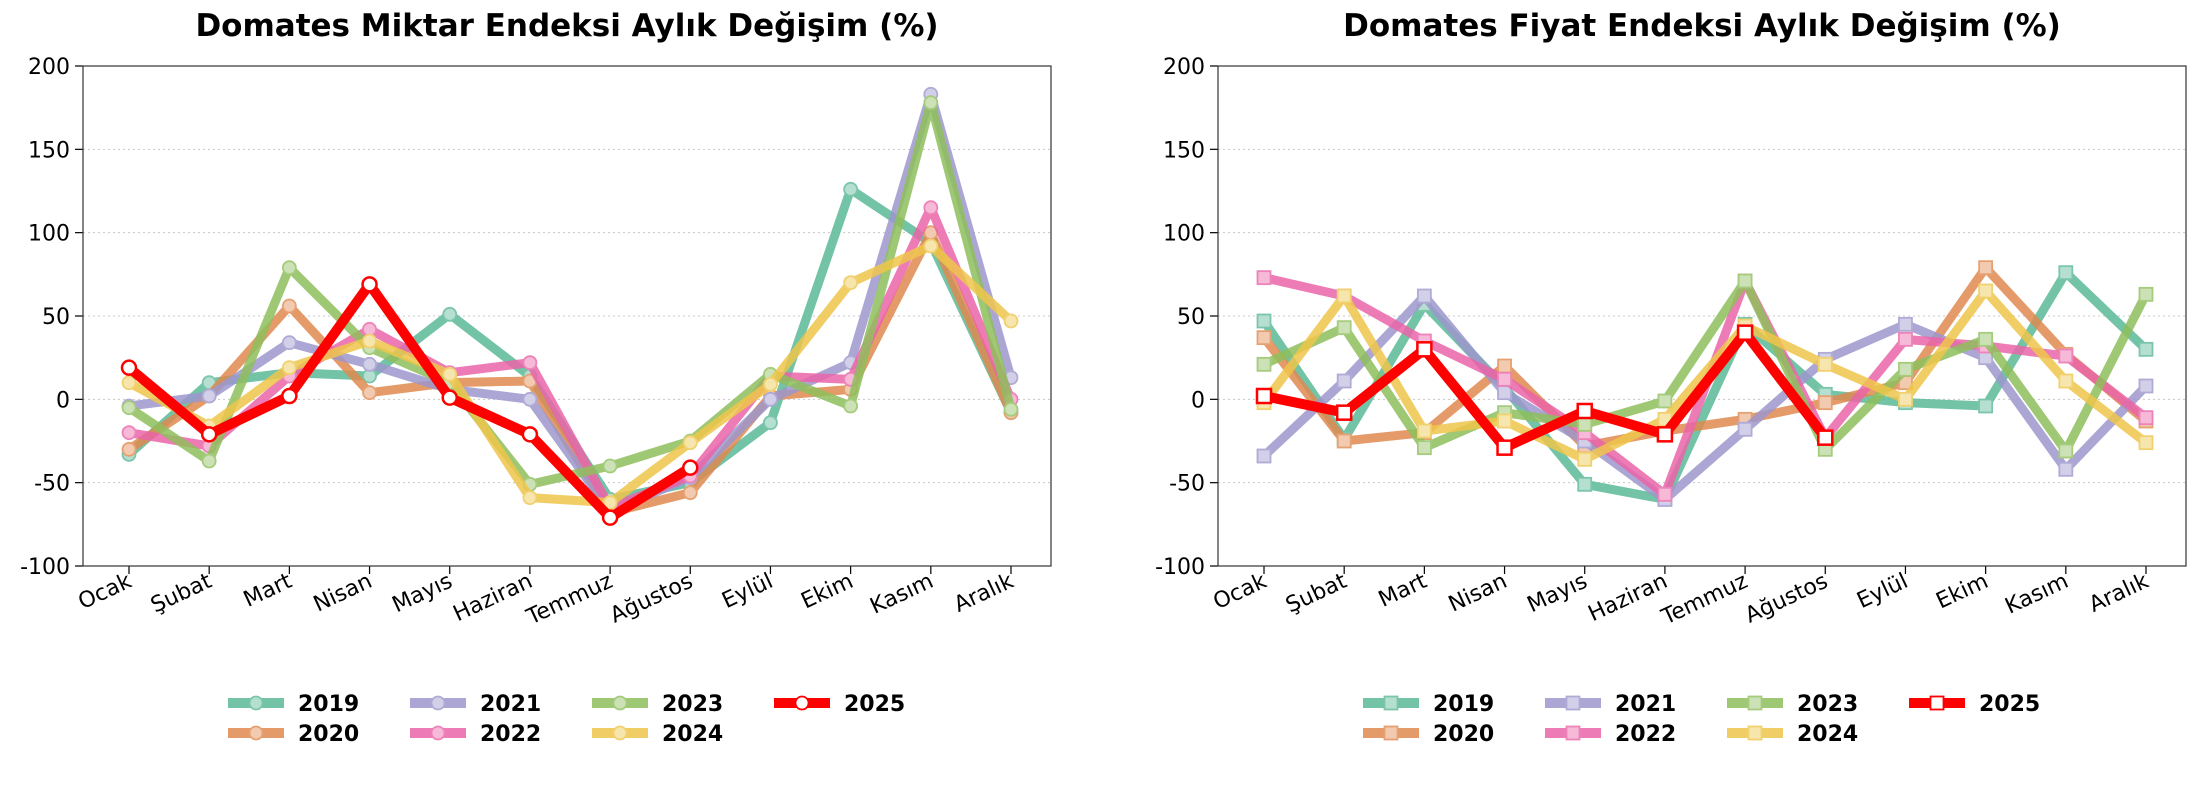 The width and height of the screenshot is (2211, 793). What do you see at coordinates (49, 67) in the screenshot?
I see `y-tick-label: 200` at bounding box center [49, 67].